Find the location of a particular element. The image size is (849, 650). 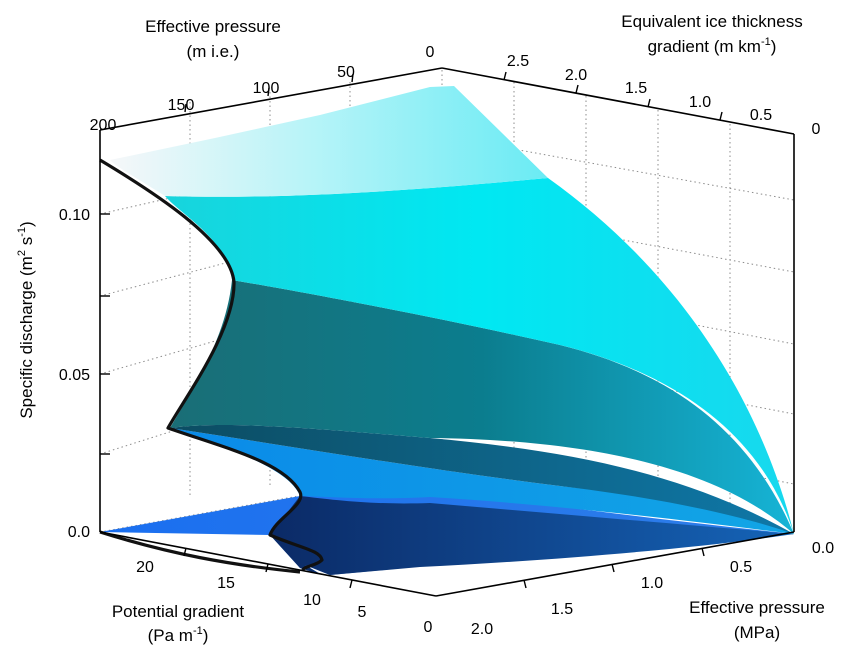

tick-label: 150 is located at coordinates (181, 105).